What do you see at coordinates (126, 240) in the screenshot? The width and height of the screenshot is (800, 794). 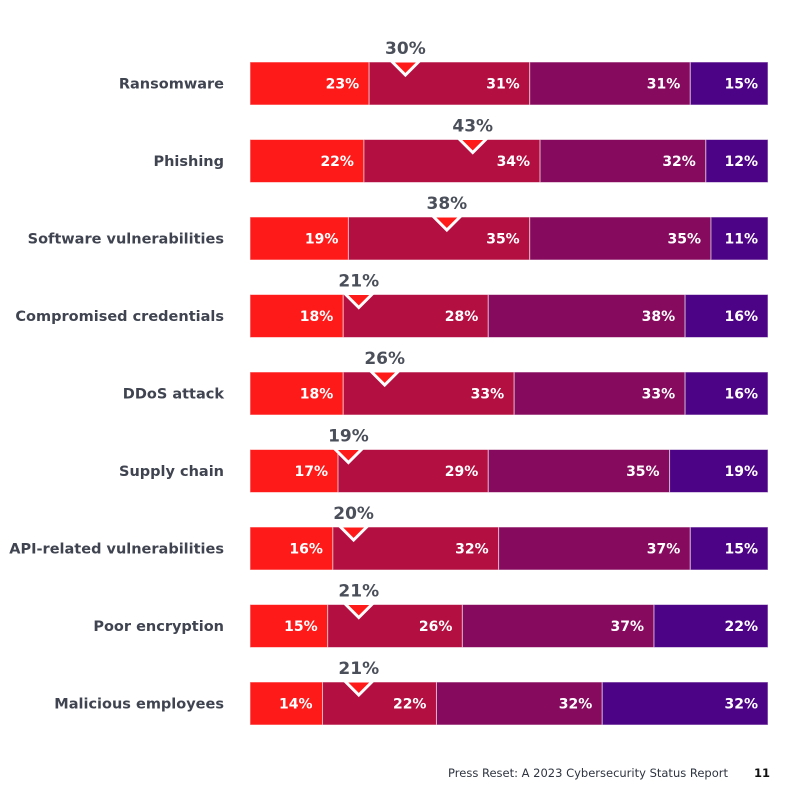 I see `category-label: Software vulnerabilities` at bounding box center [126, 240].